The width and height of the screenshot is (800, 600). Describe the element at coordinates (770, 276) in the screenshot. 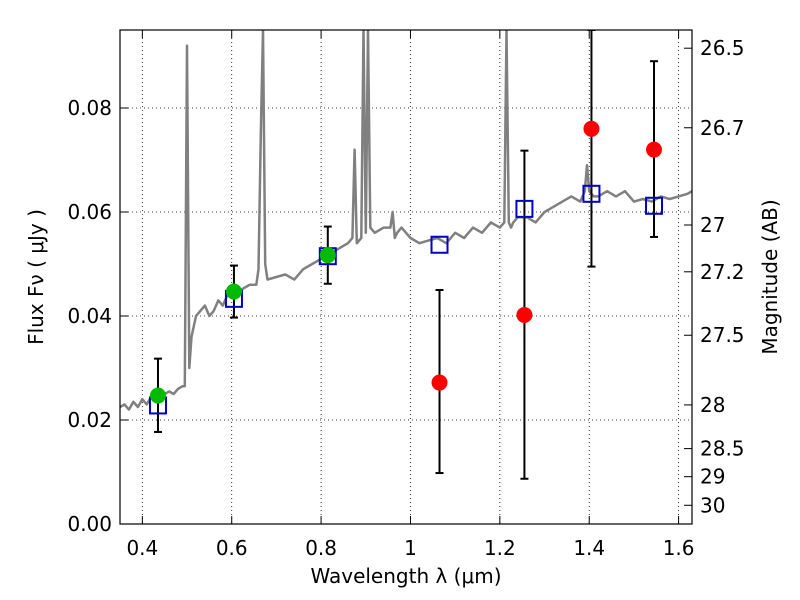

I see `y-axis-label-right: Magnitude (AB)` at that location.